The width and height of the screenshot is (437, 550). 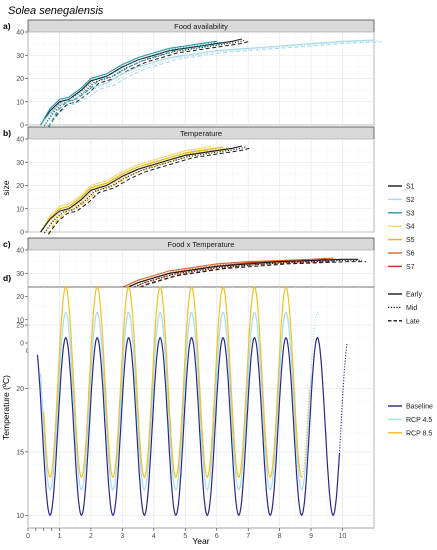 What do you see at coordinates (217, 536) in the screenshot?
I see `x-tick-label: 6` at bounding box center [217, 536].